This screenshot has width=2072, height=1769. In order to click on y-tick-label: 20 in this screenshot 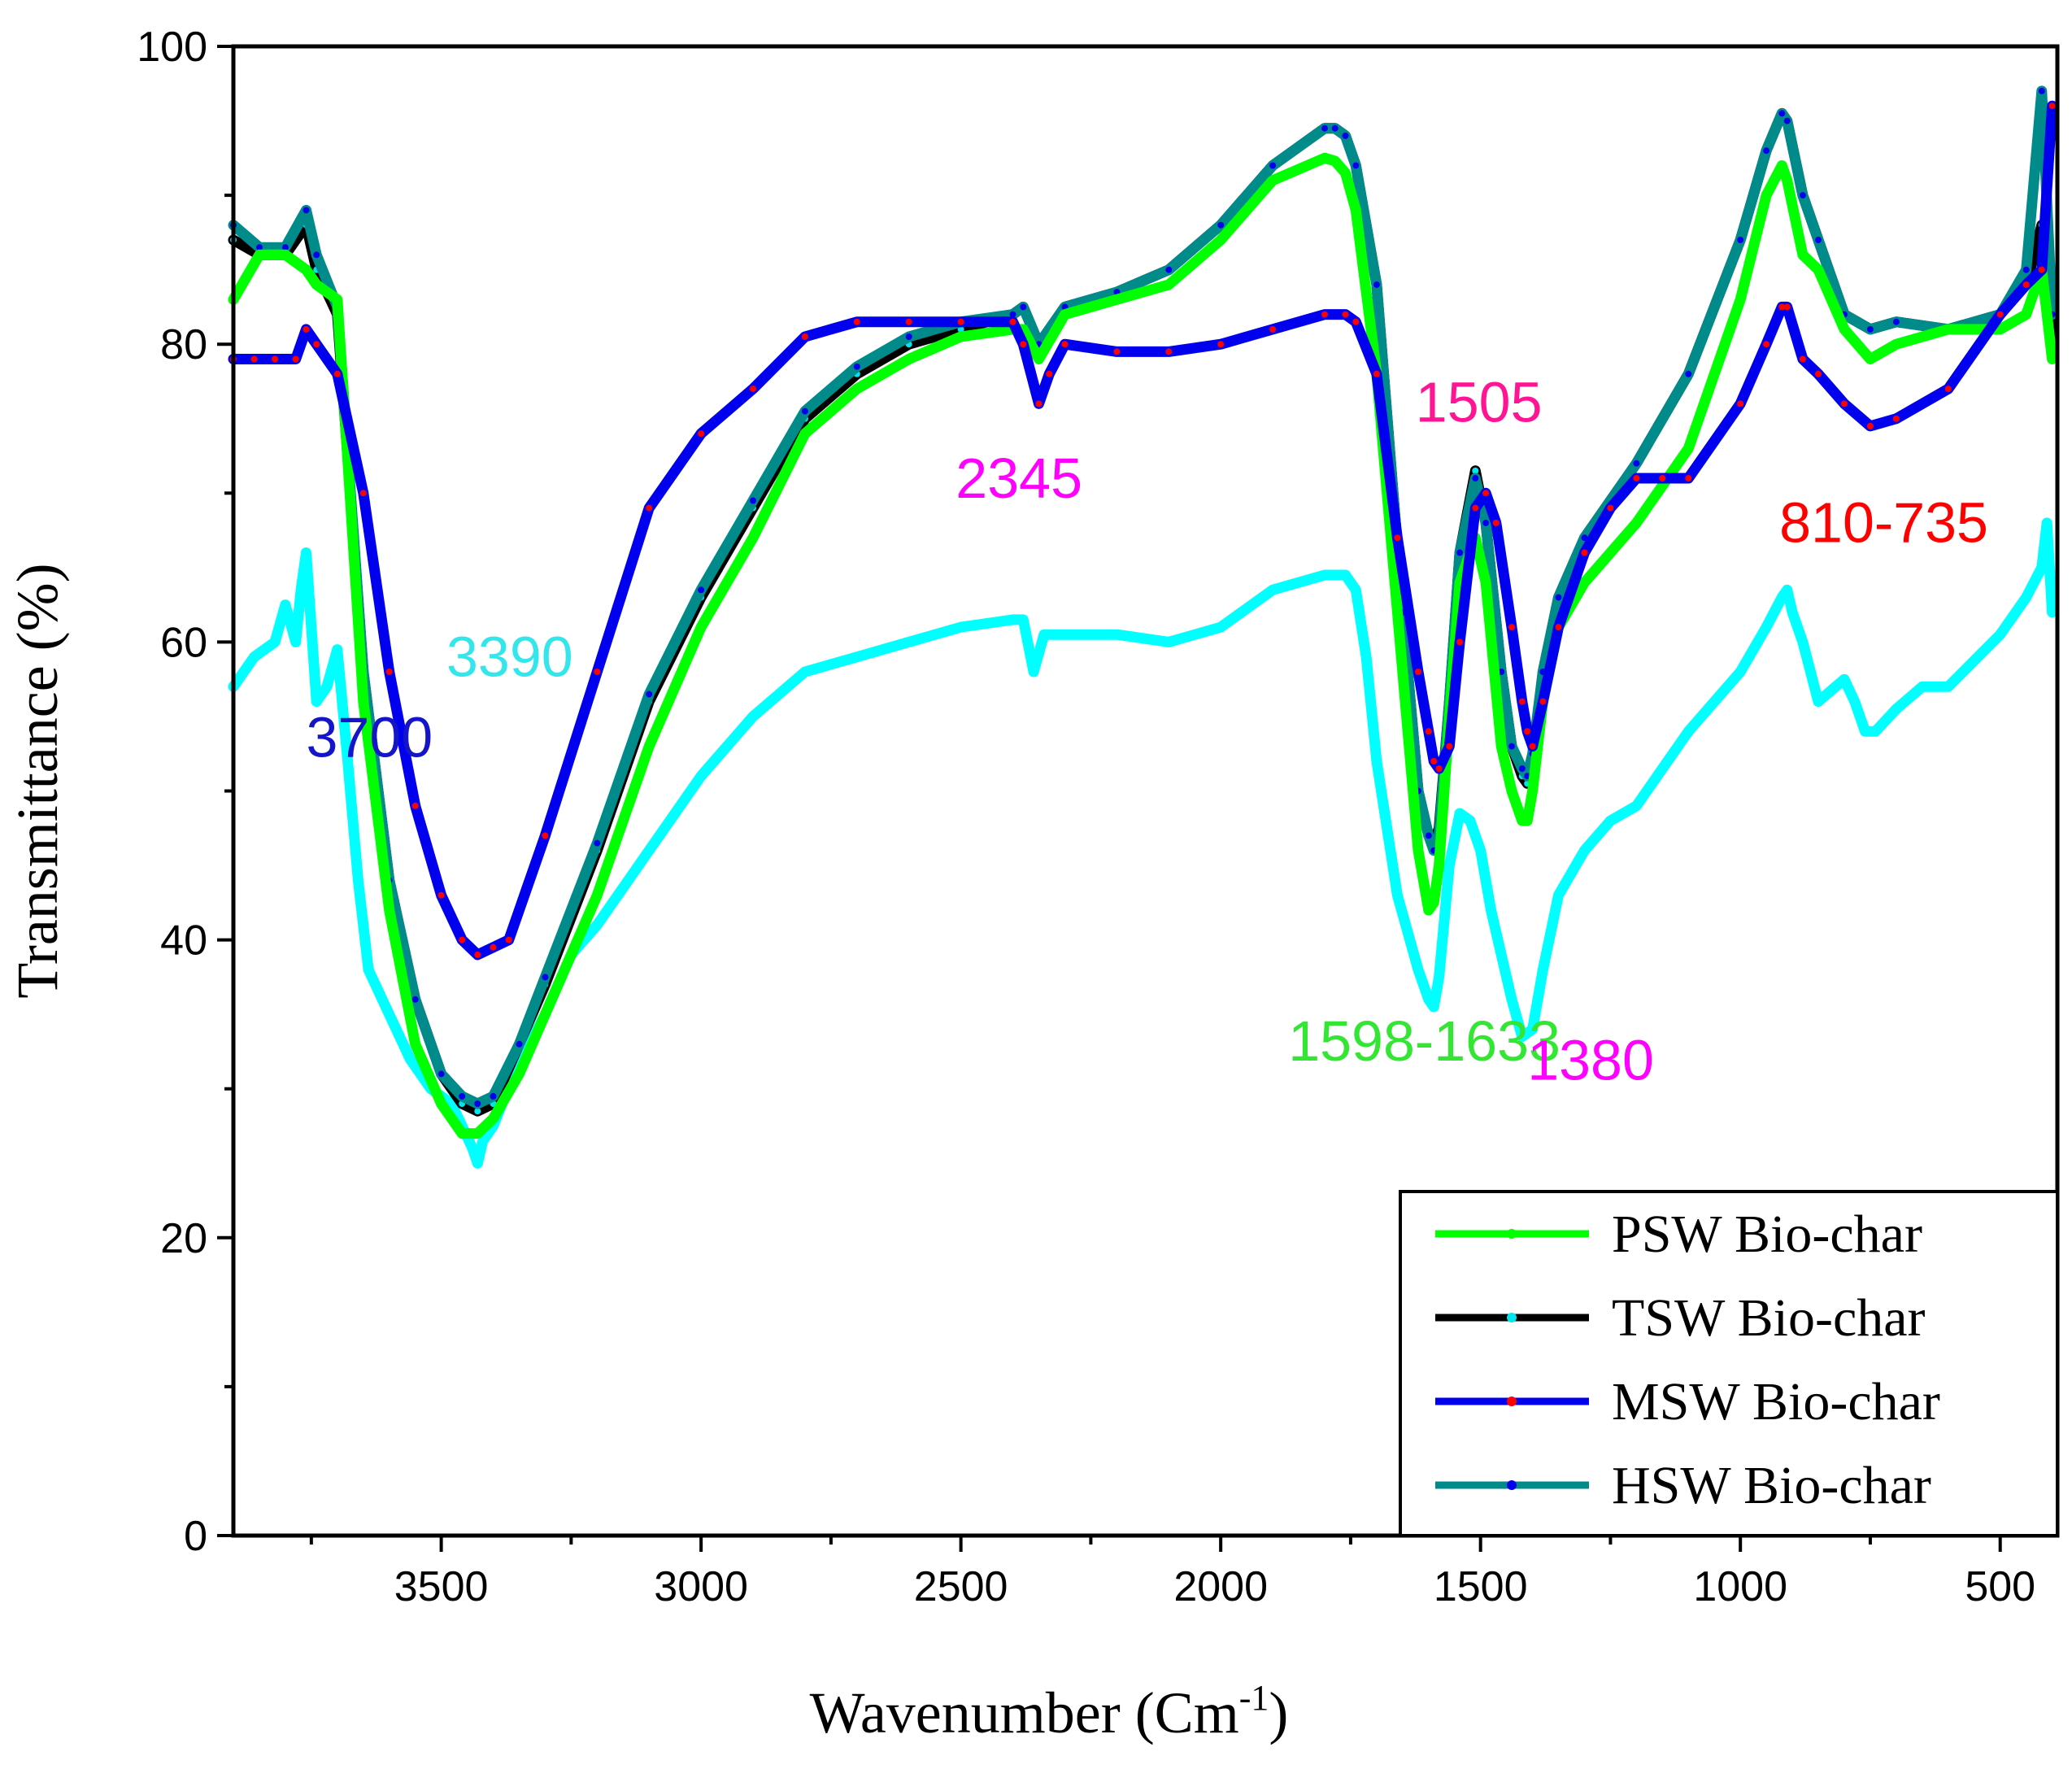, I will do `click(183, 1238)`.